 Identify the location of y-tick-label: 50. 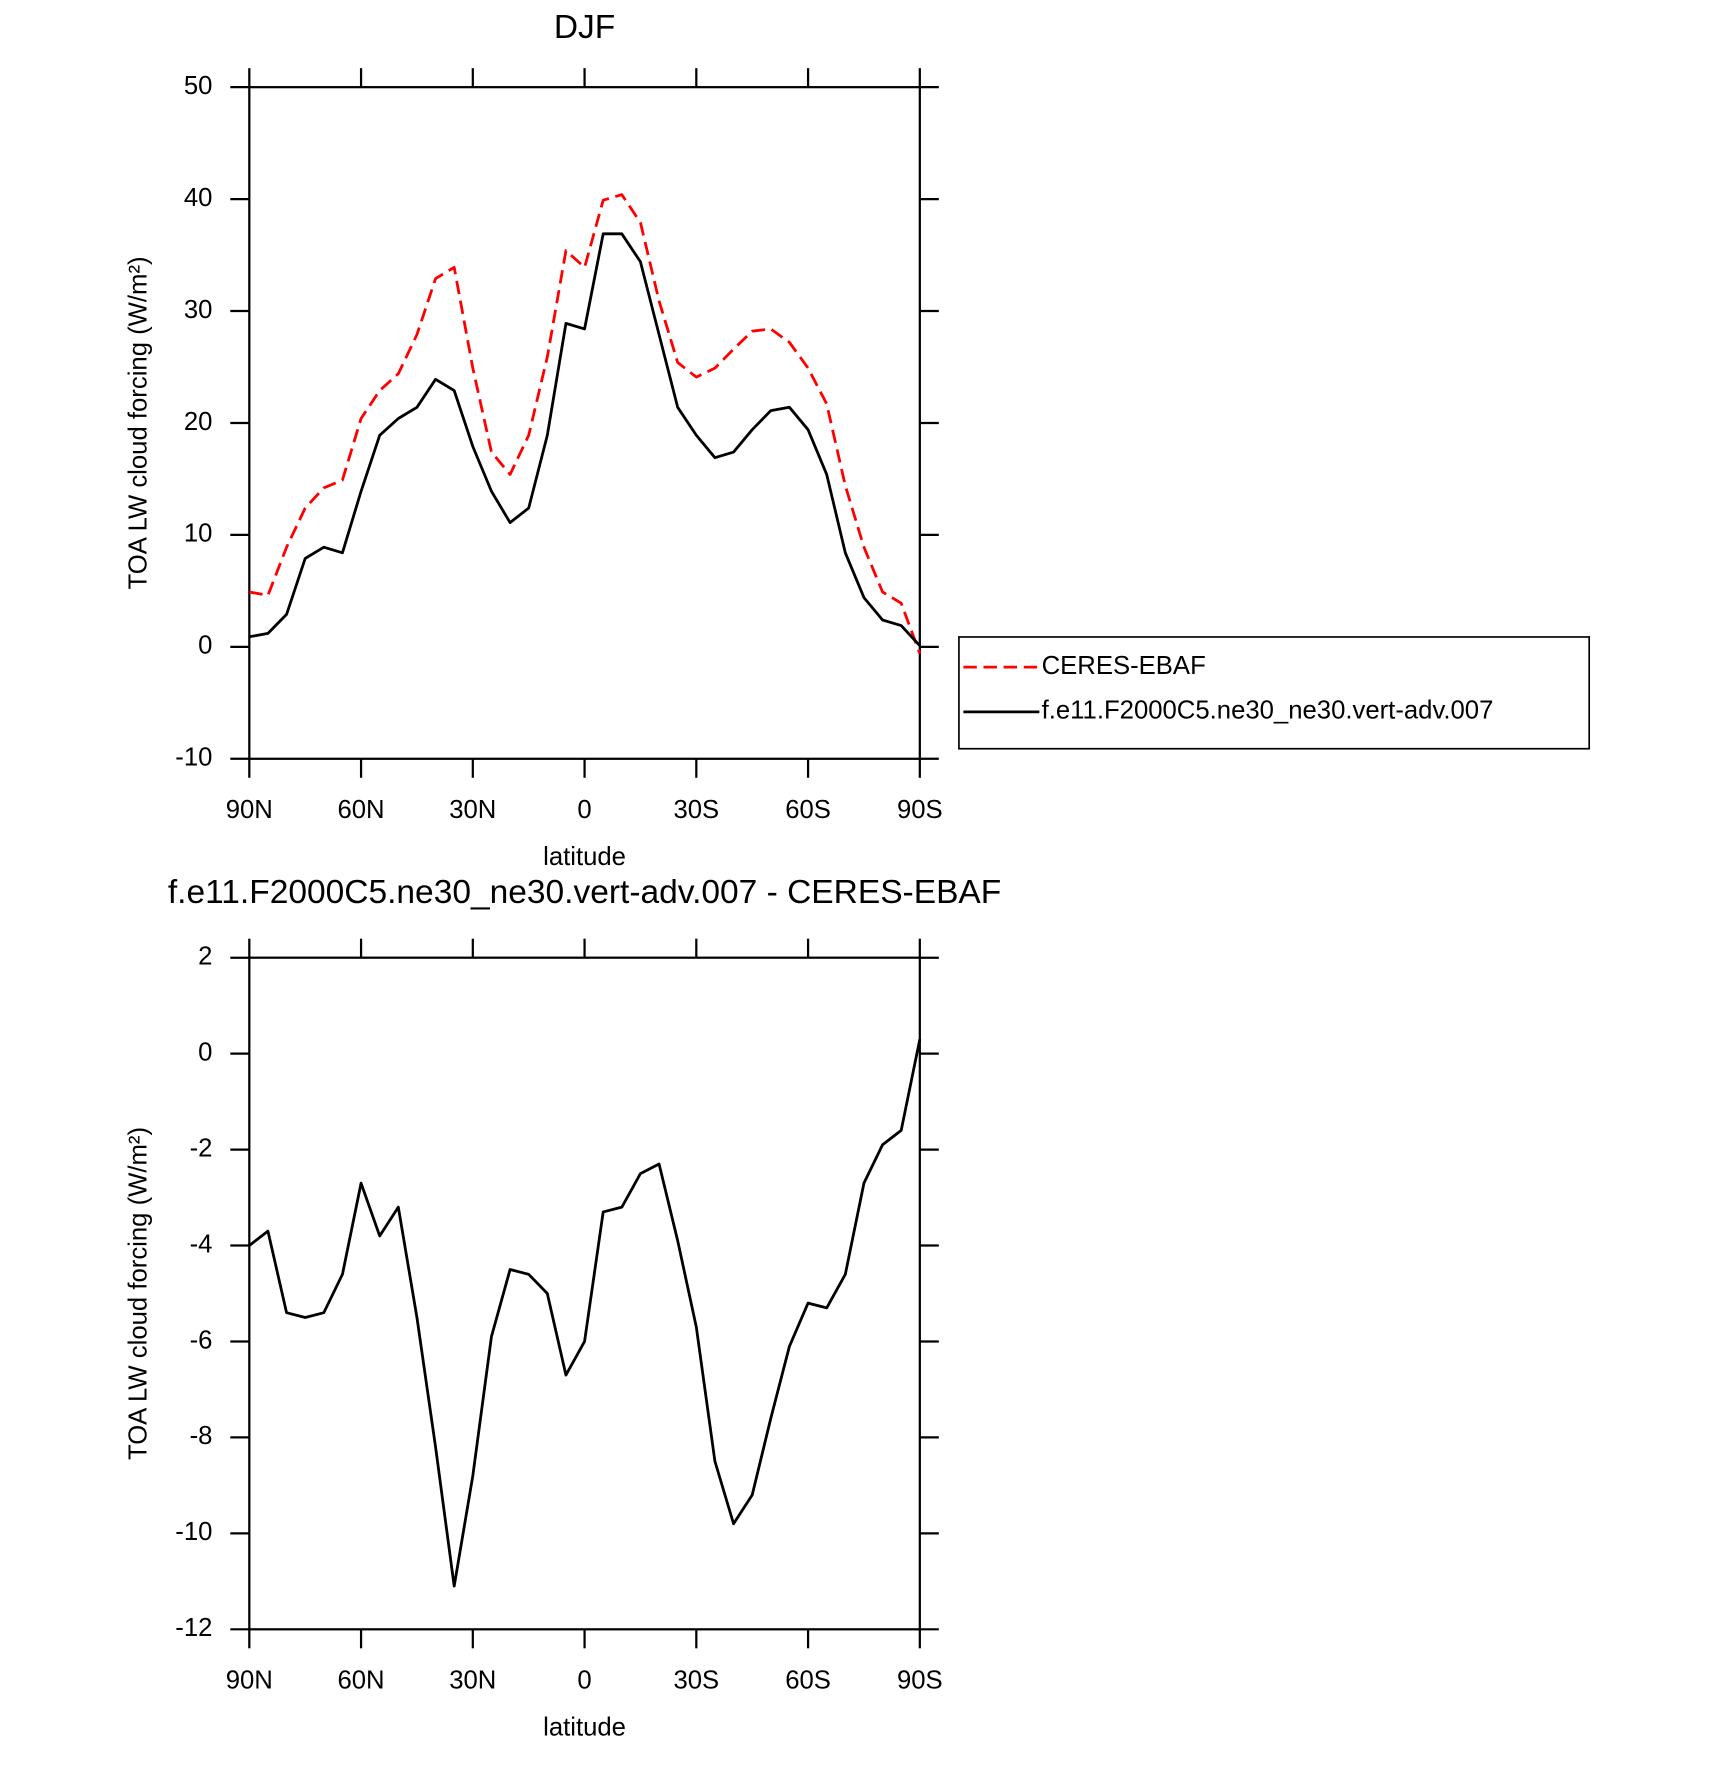
(198, 86).